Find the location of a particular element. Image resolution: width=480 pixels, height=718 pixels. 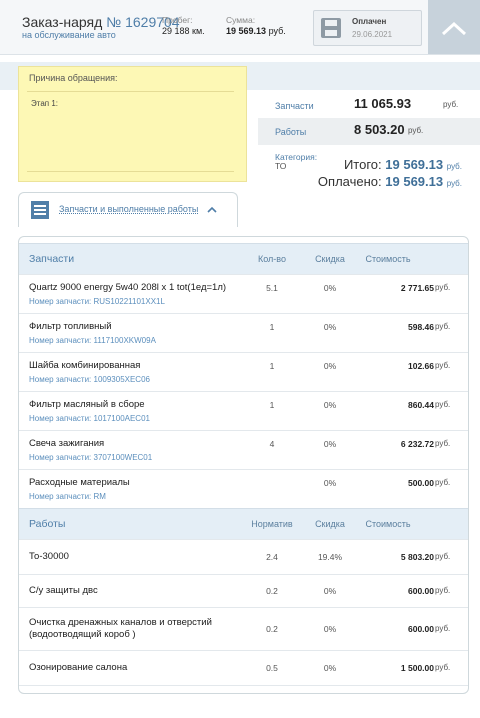

table-row: С/у защиты двс 0.2 0% 600.00 руб. is located at coordinates (243, 590).